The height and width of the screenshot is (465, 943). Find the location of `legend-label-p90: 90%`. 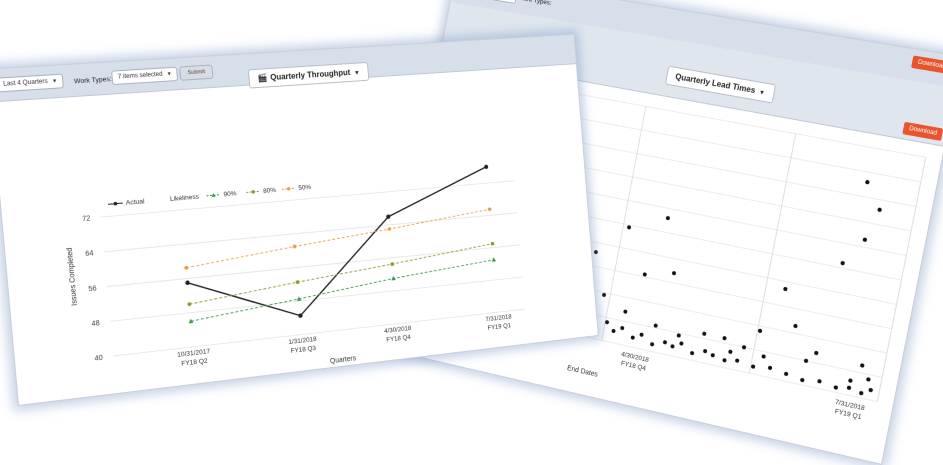

legend-label-p90: 90% is located at coordinates (230, 194).